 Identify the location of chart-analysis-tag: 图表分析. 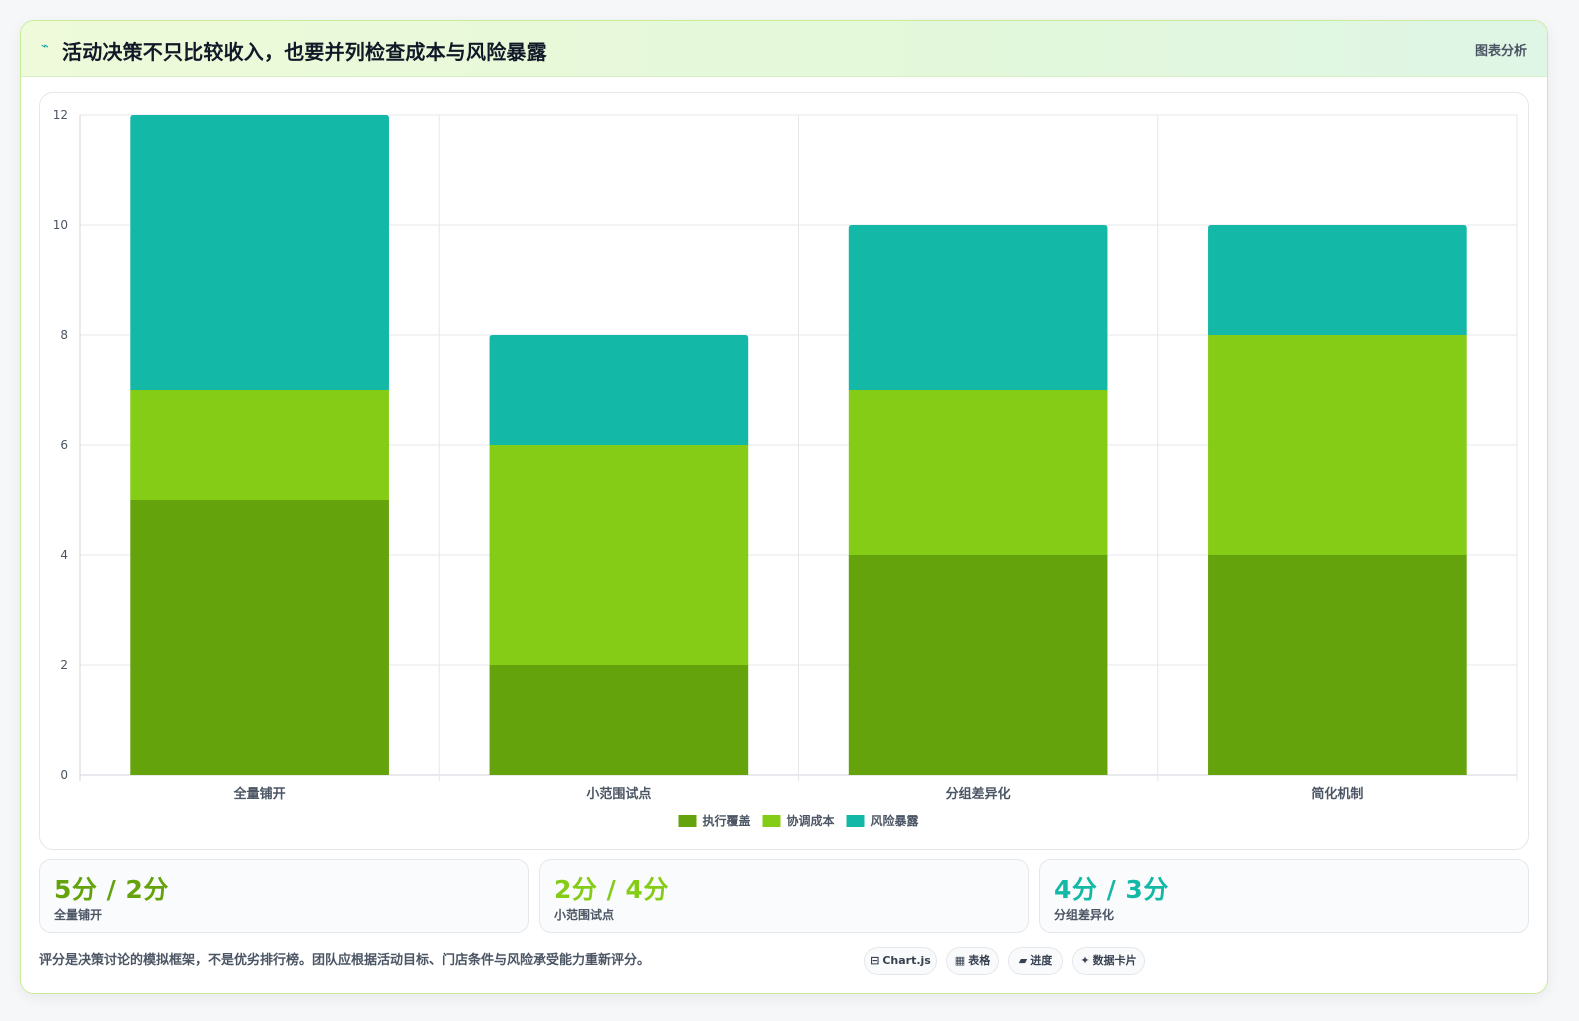
(1500, 51).